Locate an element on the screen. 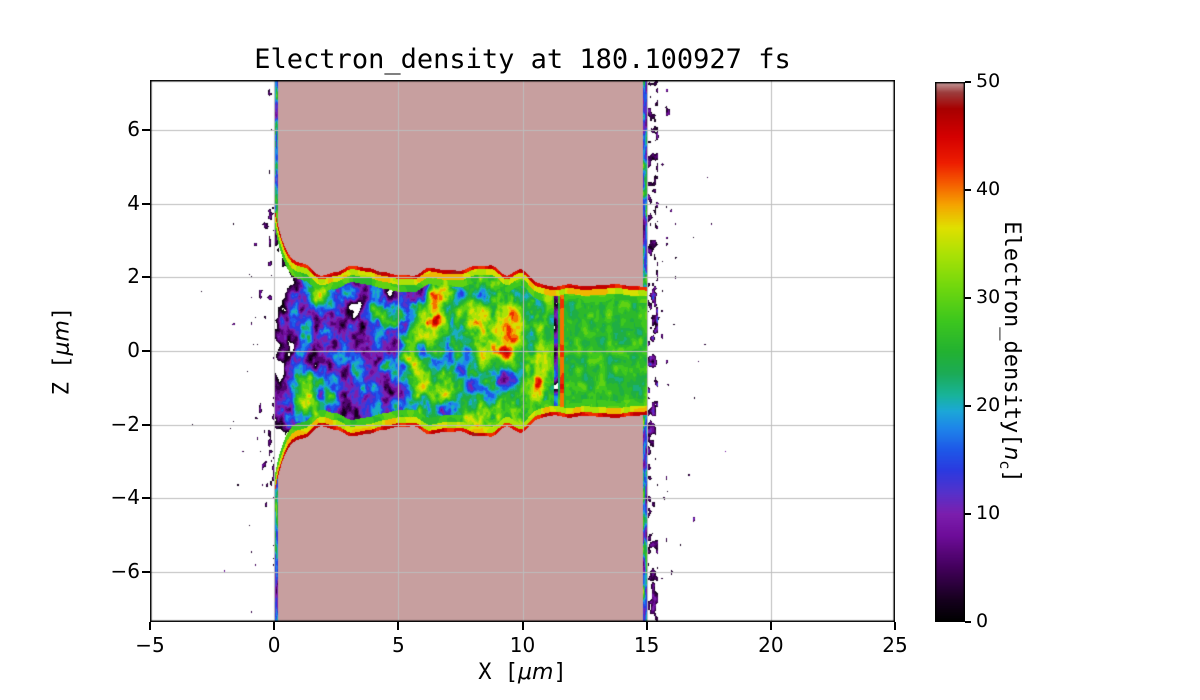 Image resolution: width=1200 pixels, height=700 pixels. y-axis-label-unit: μm is located at coordinates (62, 338).